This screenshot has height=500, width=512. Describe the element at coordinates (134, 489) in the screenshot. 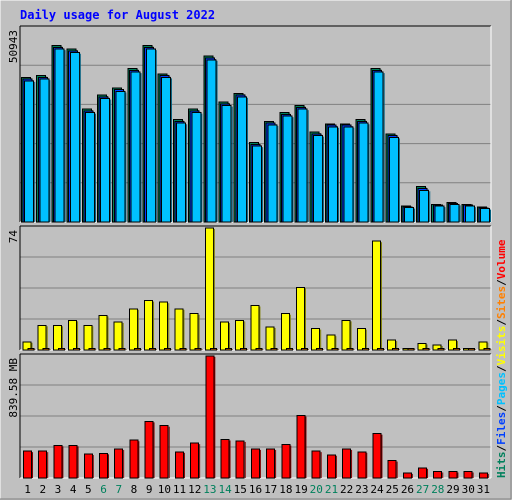

I see `x-tick-label-day-8: 8` at that location.